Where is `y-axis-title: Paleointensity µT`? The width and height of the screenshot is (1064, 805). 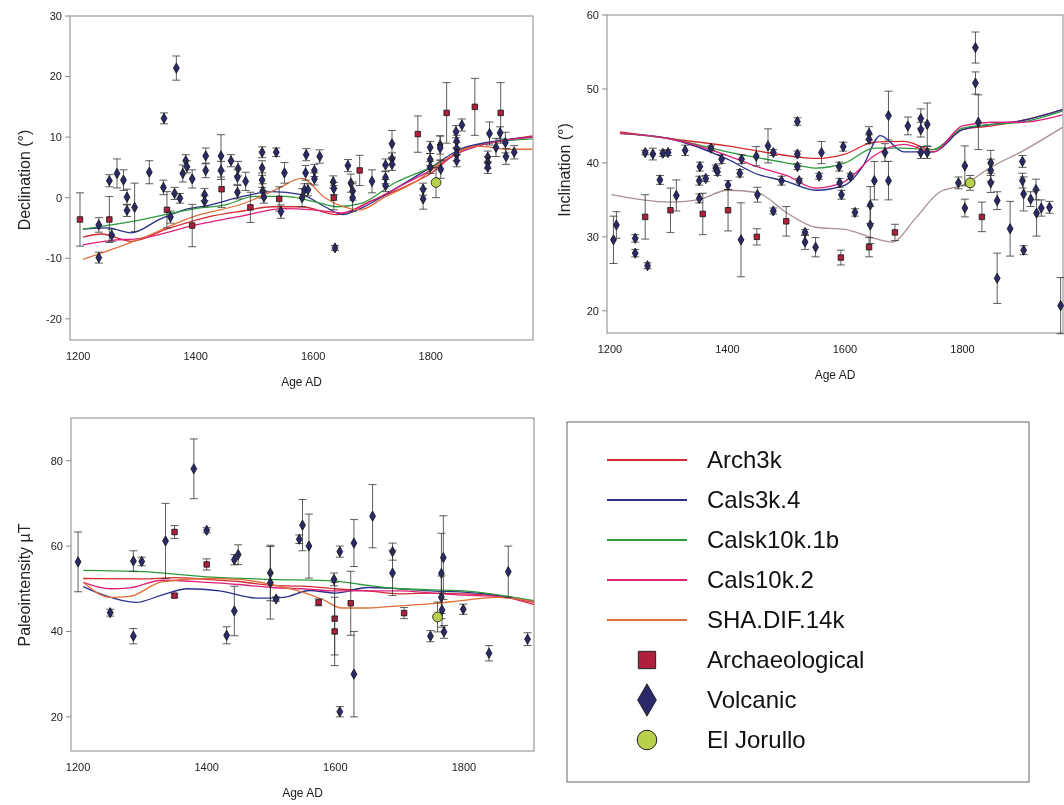
y-axis-title: Paleointensity µT is located at coordinates (24, 585).